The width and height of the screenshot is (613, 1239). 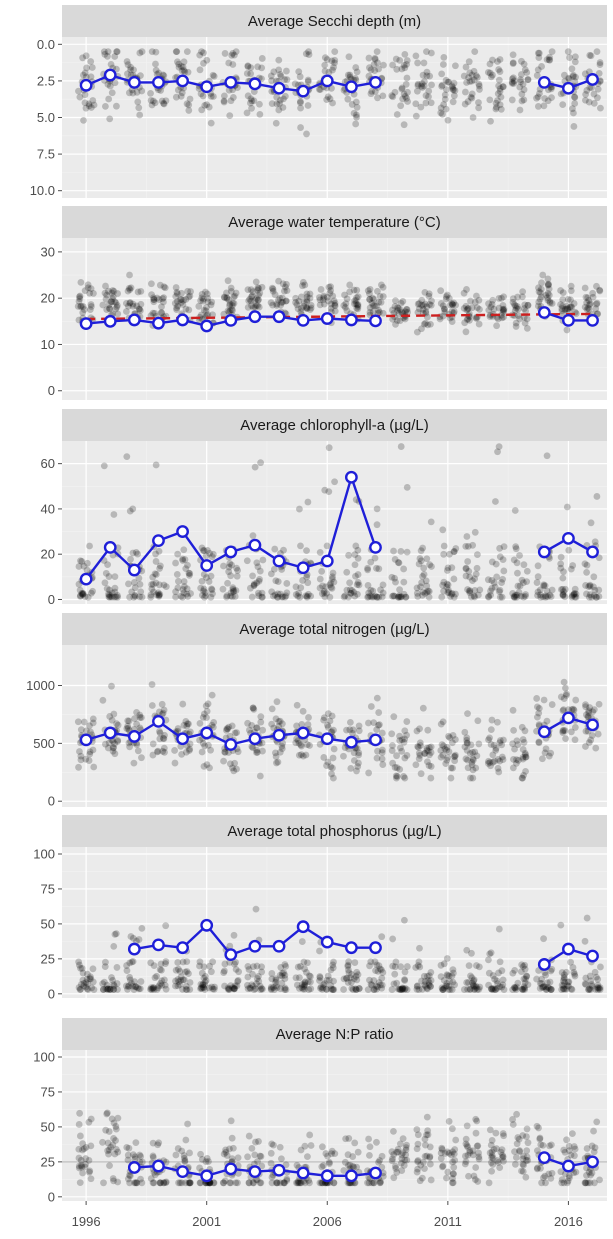 What do you see at coordinates (334, 21) in the screenshot?
I see `facet-title: Average Secchi depth (m)` at bounding box center [334, 21].